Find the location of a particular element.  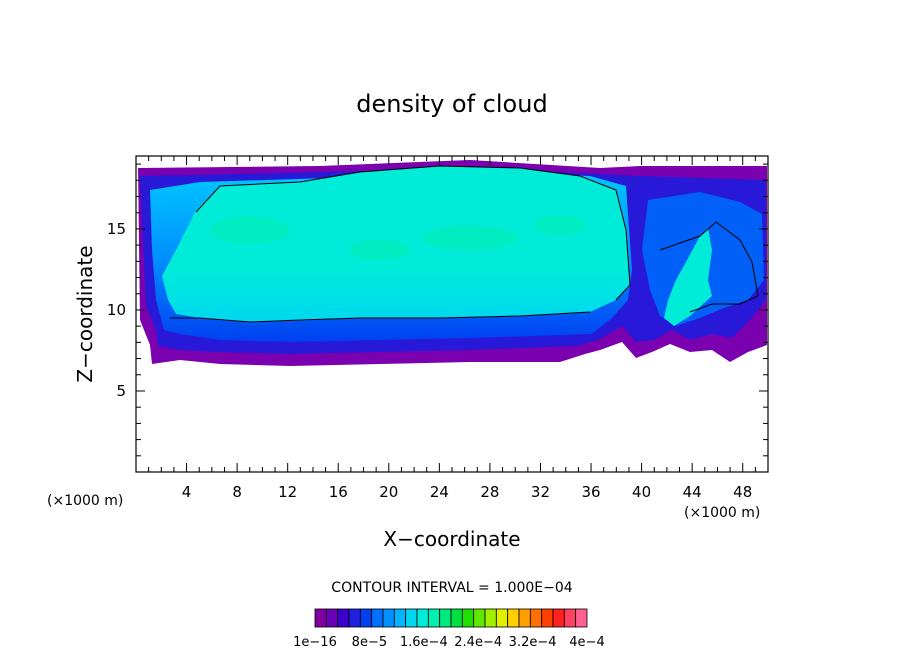

x-tick-label: 20 is located at coordinates (388, 492).